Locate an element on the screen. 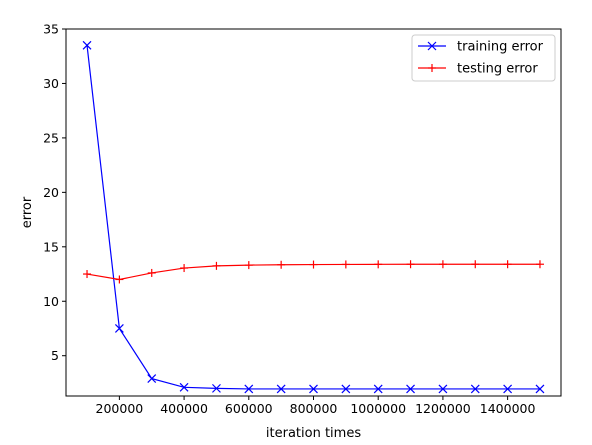  legend-marker-training-error is located at coordinates (432, 46).